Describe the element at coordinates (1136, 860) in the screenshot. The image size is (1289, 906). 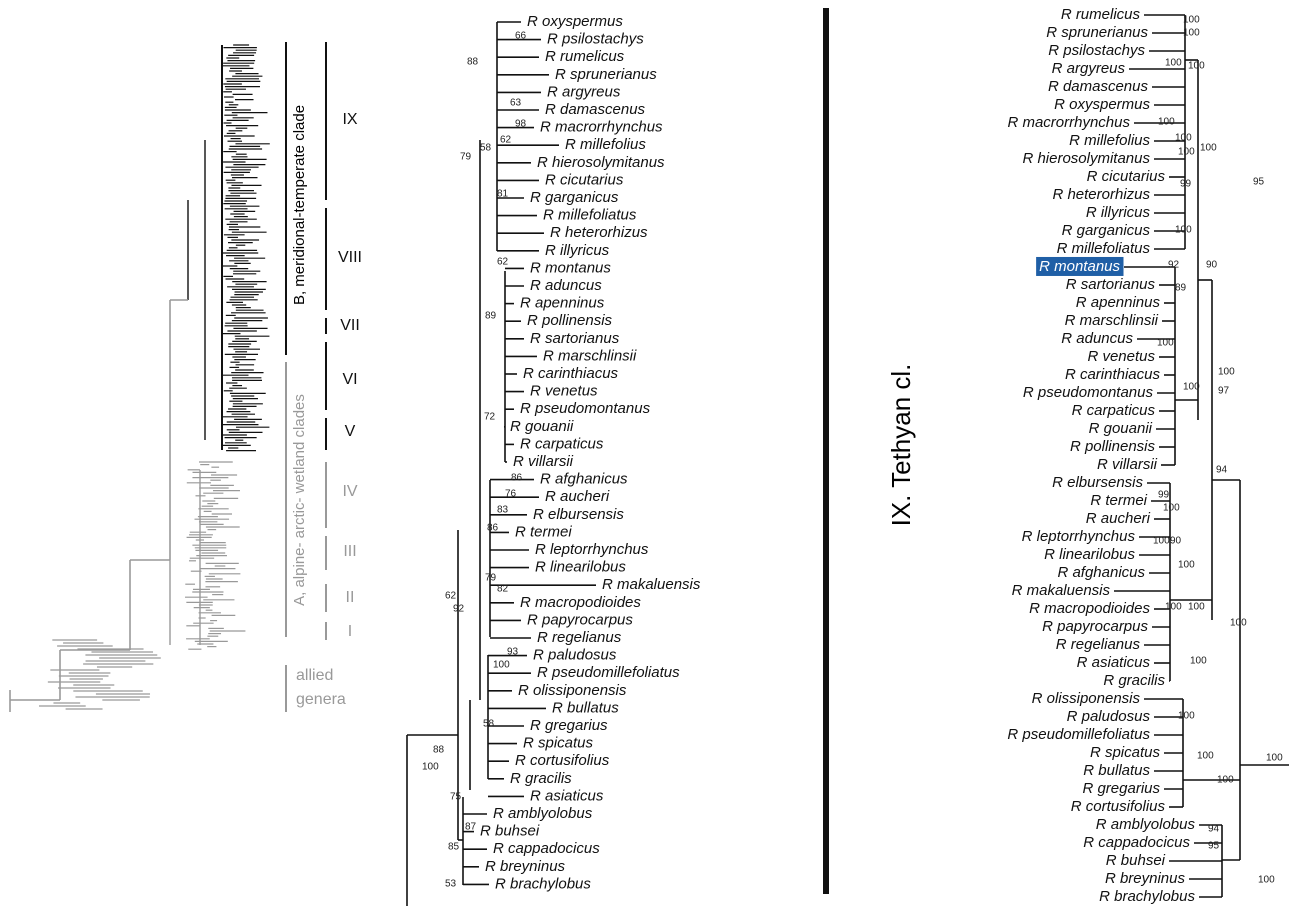
I see `taxon-label: R buhsei` at that location.